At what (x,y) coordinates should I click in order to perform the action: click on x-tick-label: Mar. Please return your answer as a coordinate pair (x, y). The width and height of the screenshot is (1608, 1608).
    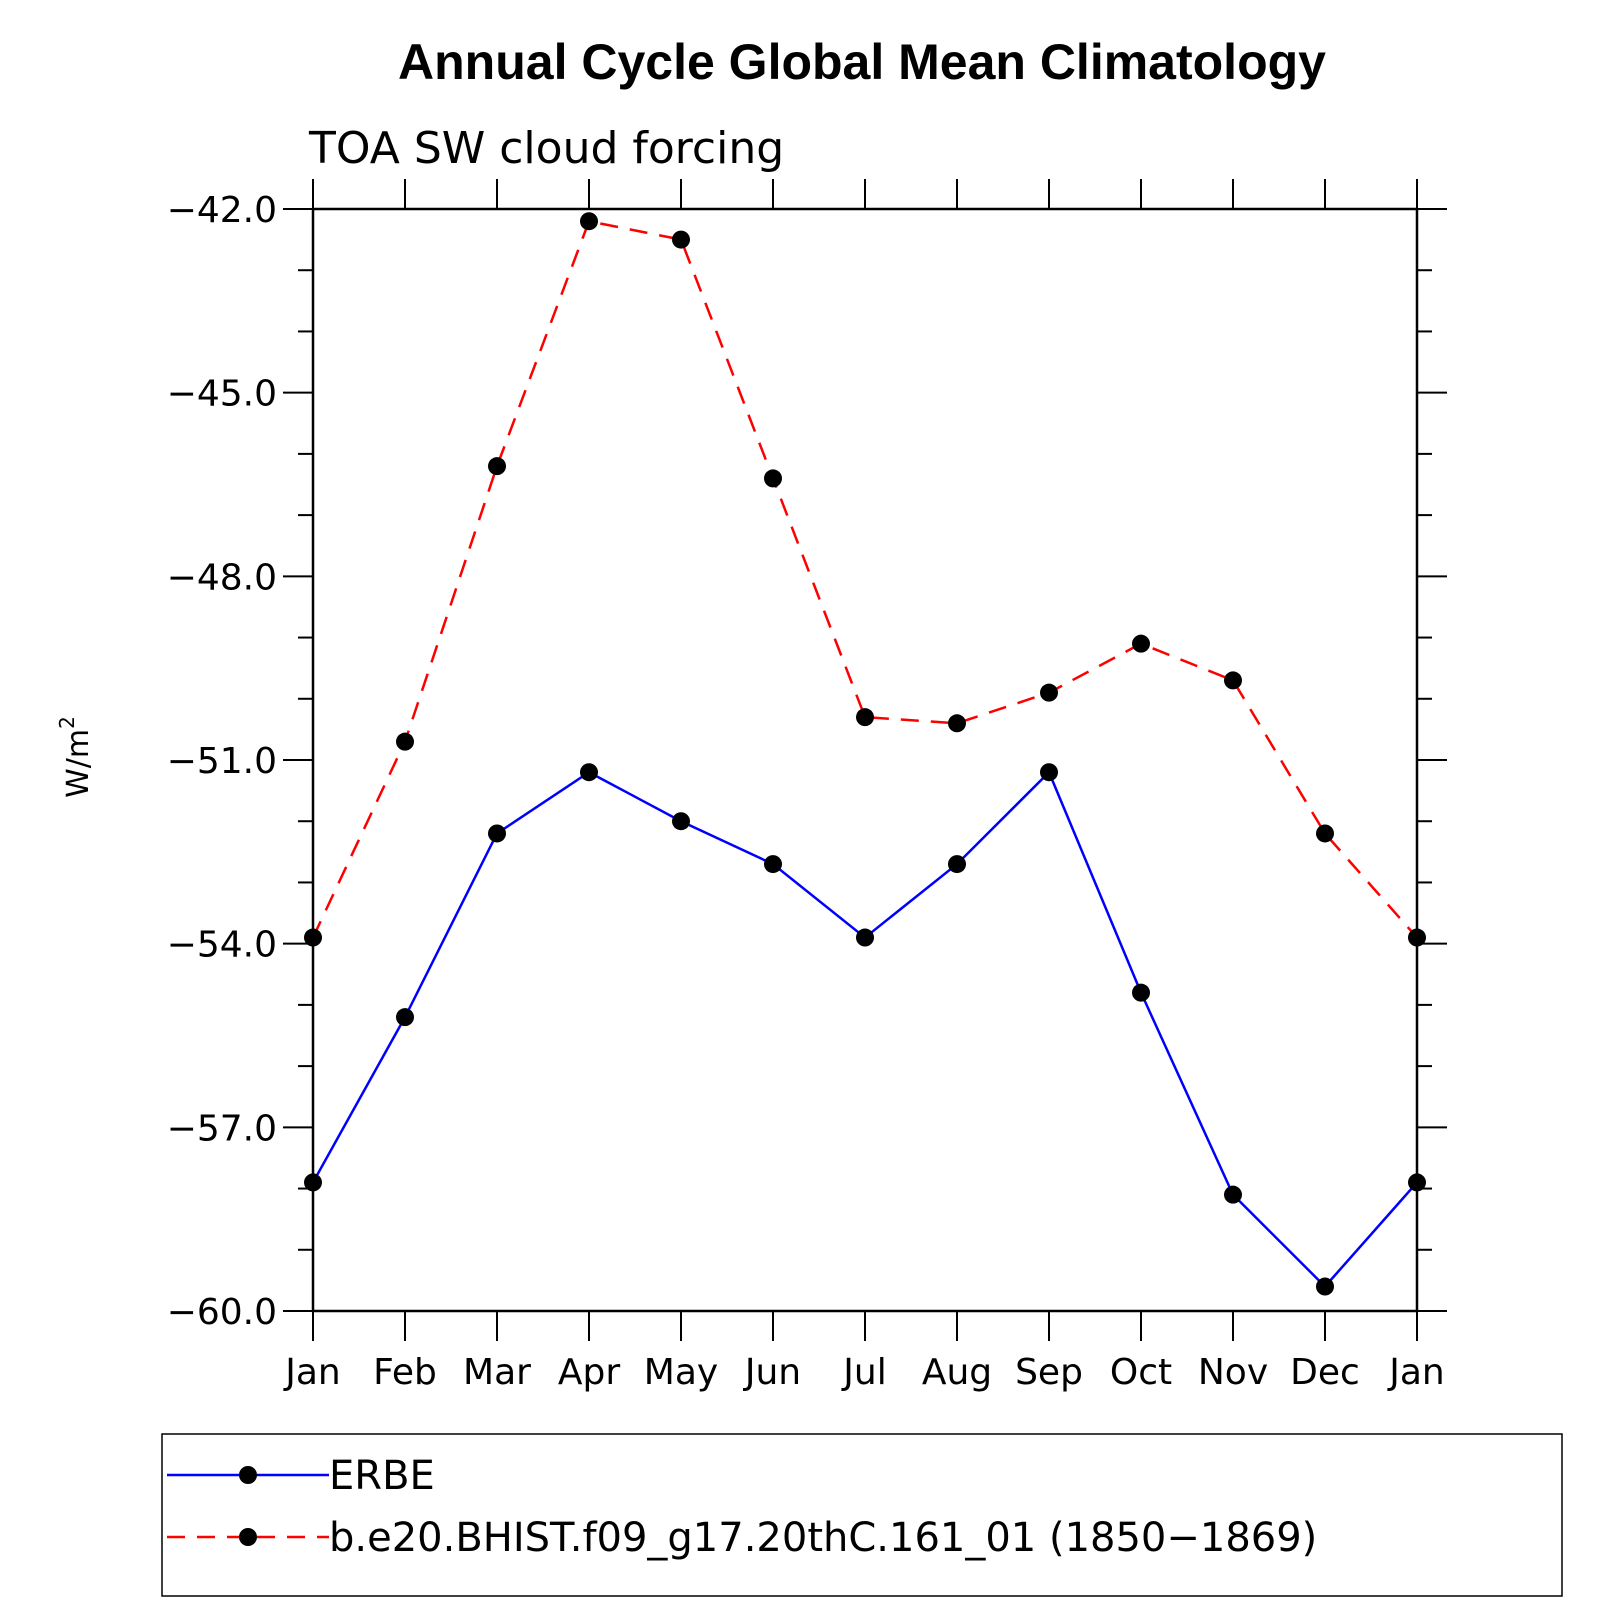
    Looking at the image, I should click on (497, 1372).